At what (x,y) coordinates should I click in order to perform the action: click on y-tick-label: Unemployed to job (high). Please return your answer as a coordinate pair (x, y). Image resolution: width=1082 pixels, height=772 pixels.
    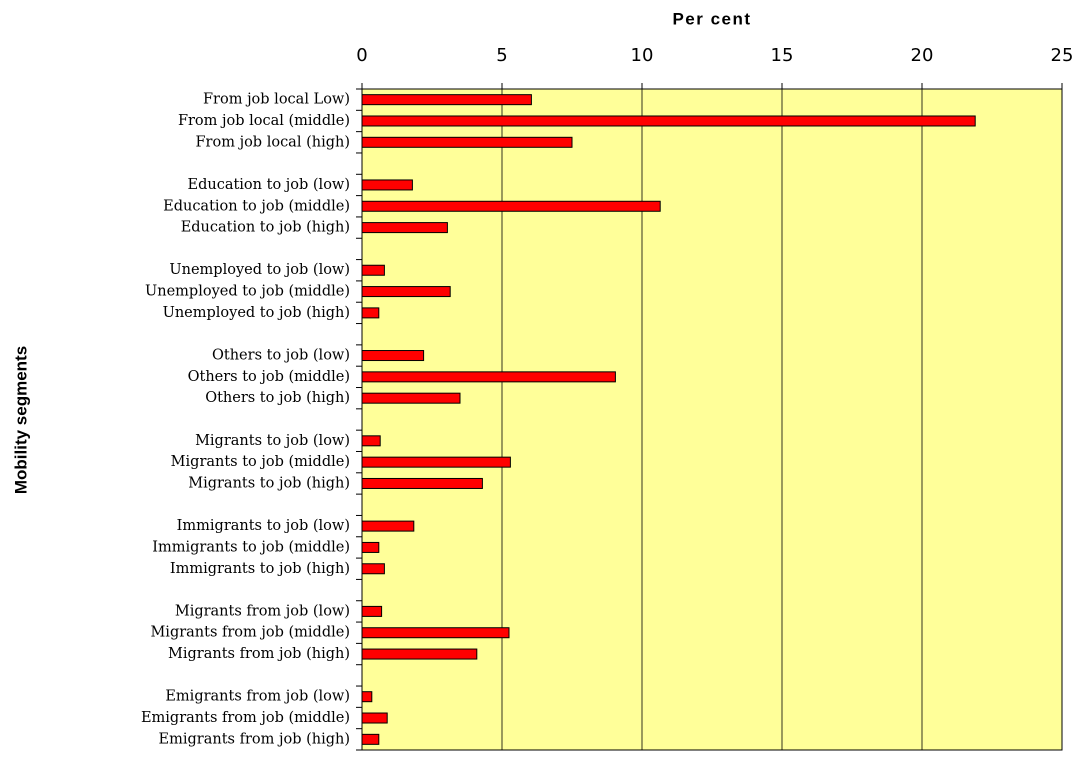
    Looking at the image, I should click on (256, 313).